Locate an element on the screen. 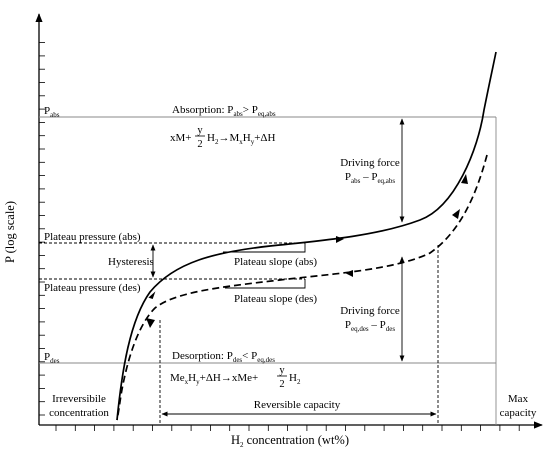 The width and height of the screenshot is (550, 454). slope-des-bracket is located at coordinates (265, 284).